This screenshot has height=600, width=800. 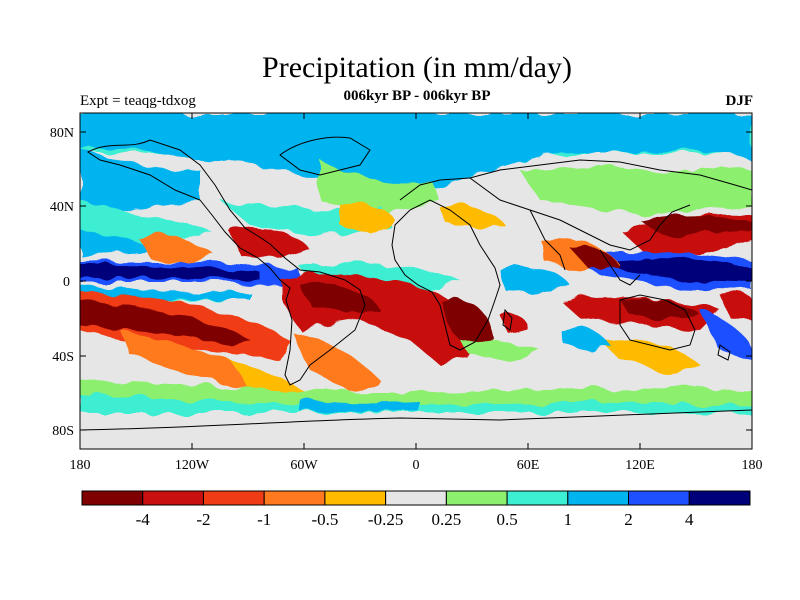 What do you see at coordinates (628, 519) in the screenshot?
I see `colorbar-label: 2` at bounding box center [628, 519].